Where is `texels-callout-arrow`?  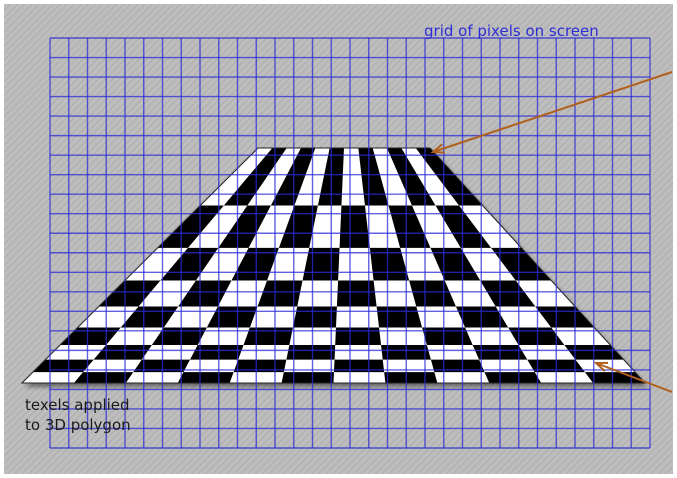
texels-callout-arrow is located at coordinates (633, 377).